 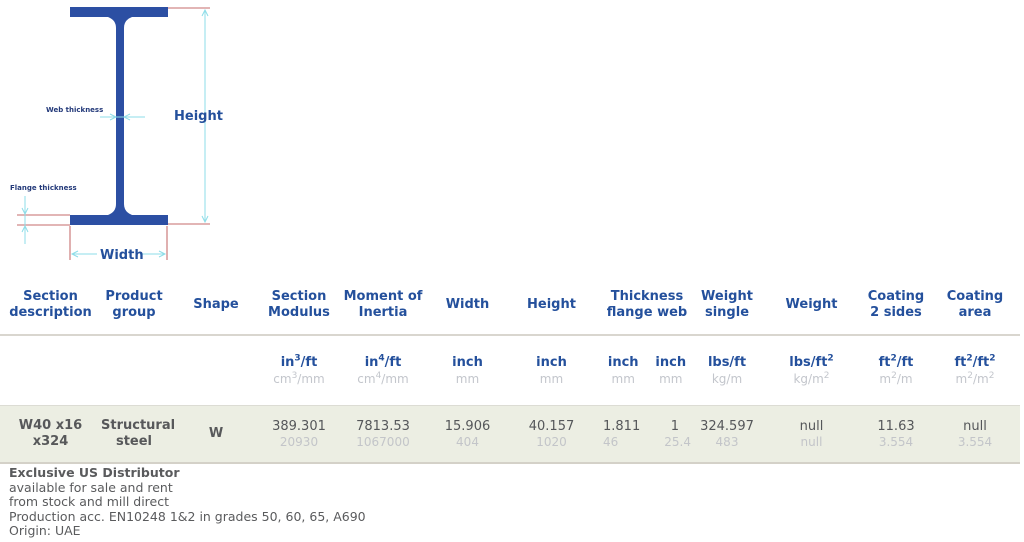 I want to click on height-imperial-value: 40.157, so click(x=551, y=426).